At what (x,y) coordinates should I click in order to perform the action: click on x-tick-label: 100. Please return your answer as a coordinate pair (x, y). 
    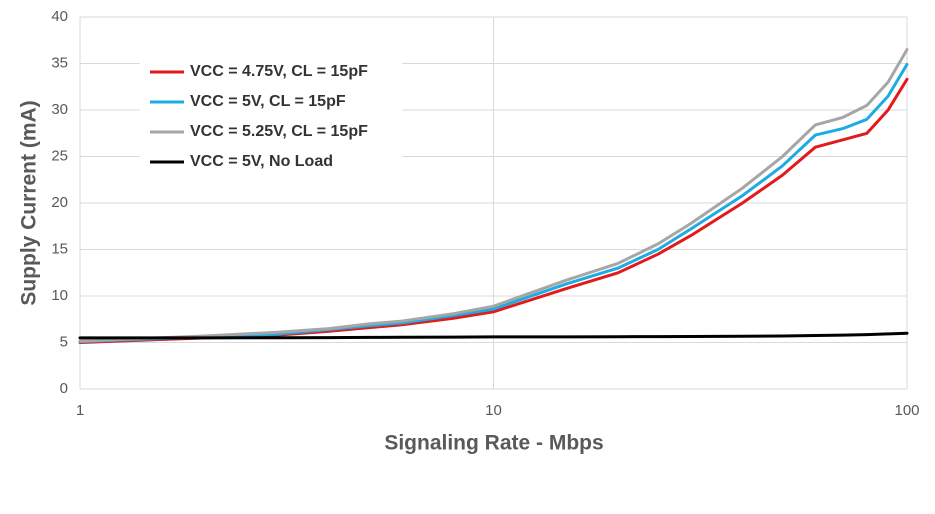
    Looking at the image, I should click on (906, 410).